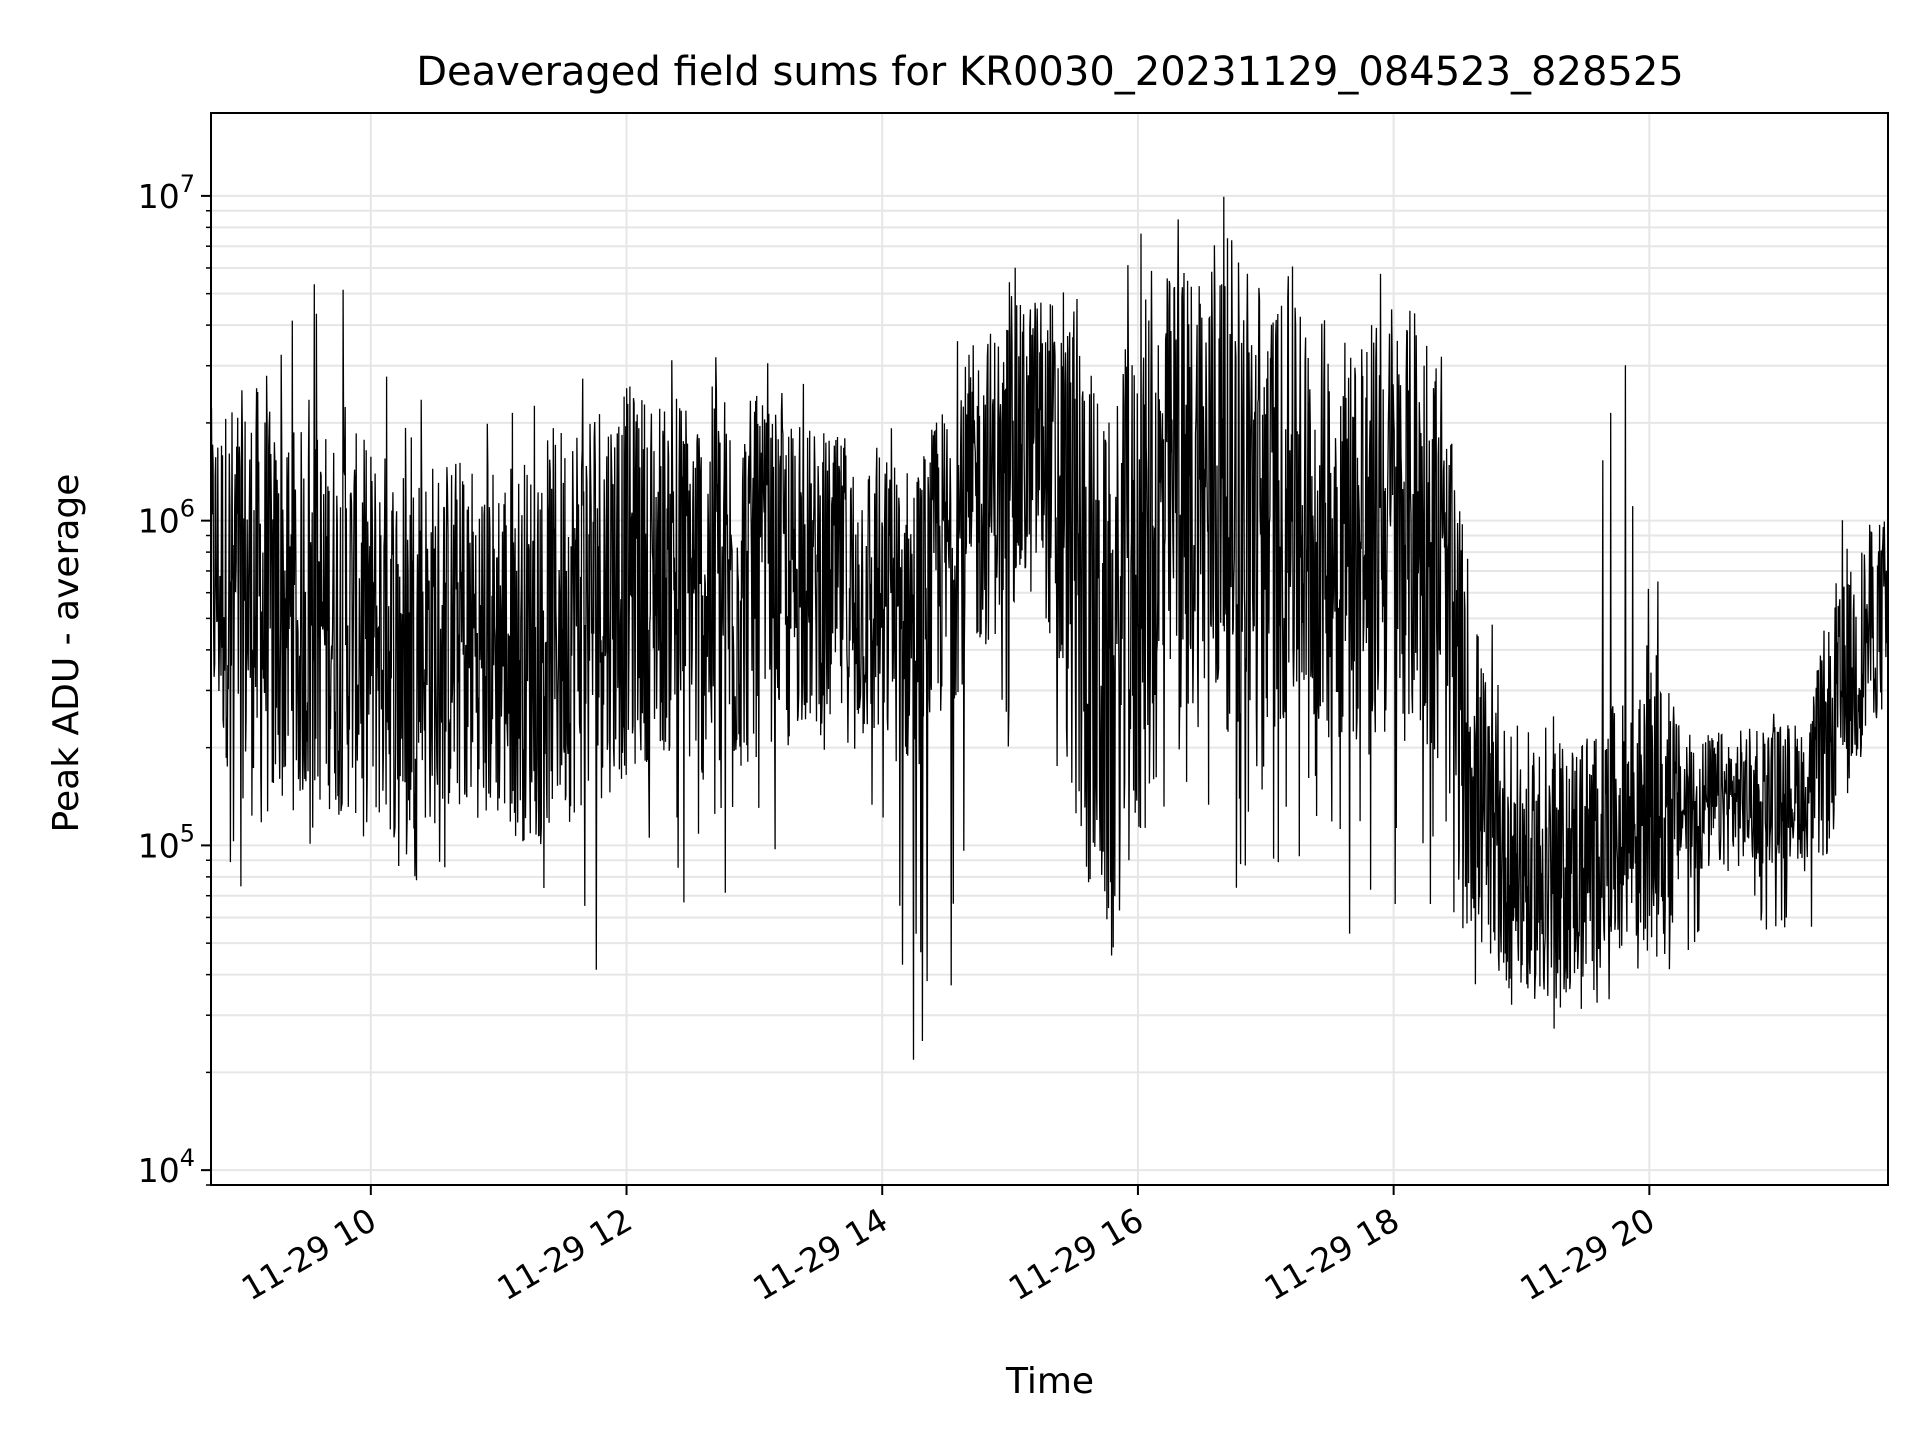  What do you see at coordinates (187, 509) in the screenshot?
I see `y-tick-exponent: 6` at bounding box center [187, 509].